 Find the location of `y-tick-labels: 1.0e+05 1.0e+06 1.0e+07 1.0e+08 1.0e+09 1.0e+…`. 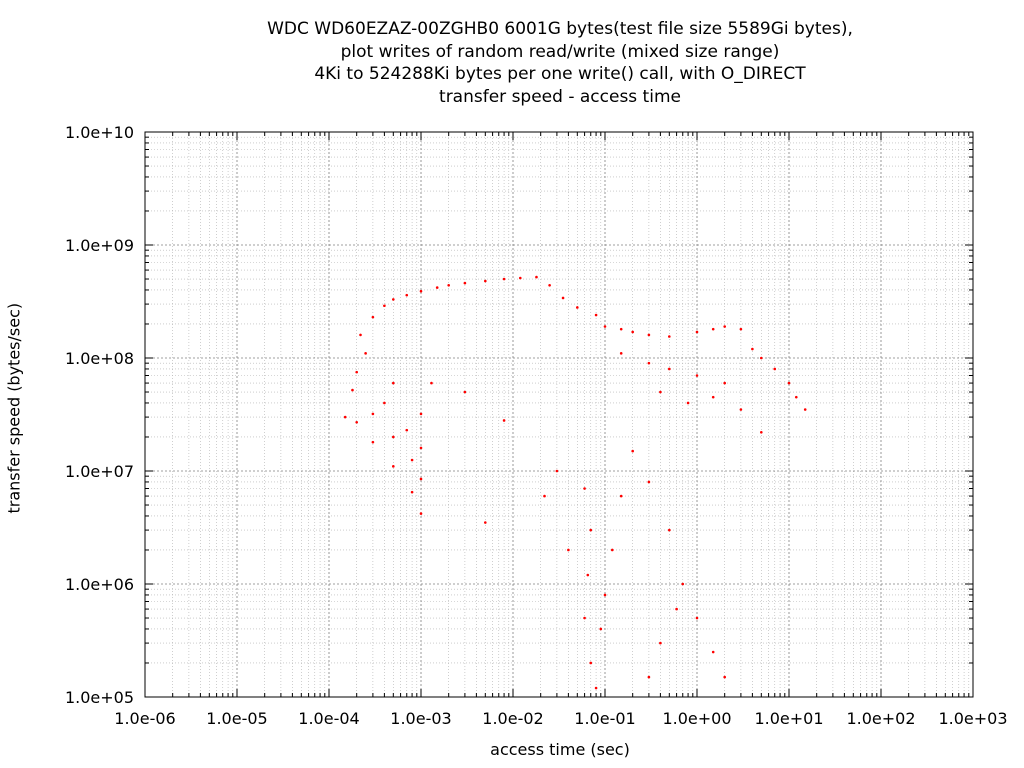

y-tick-labels: 1.0e+05 1.0e+06 1.0e+07 1.0e+08 1.0e+09 1.0e+… is located at coordinates (99, 415).